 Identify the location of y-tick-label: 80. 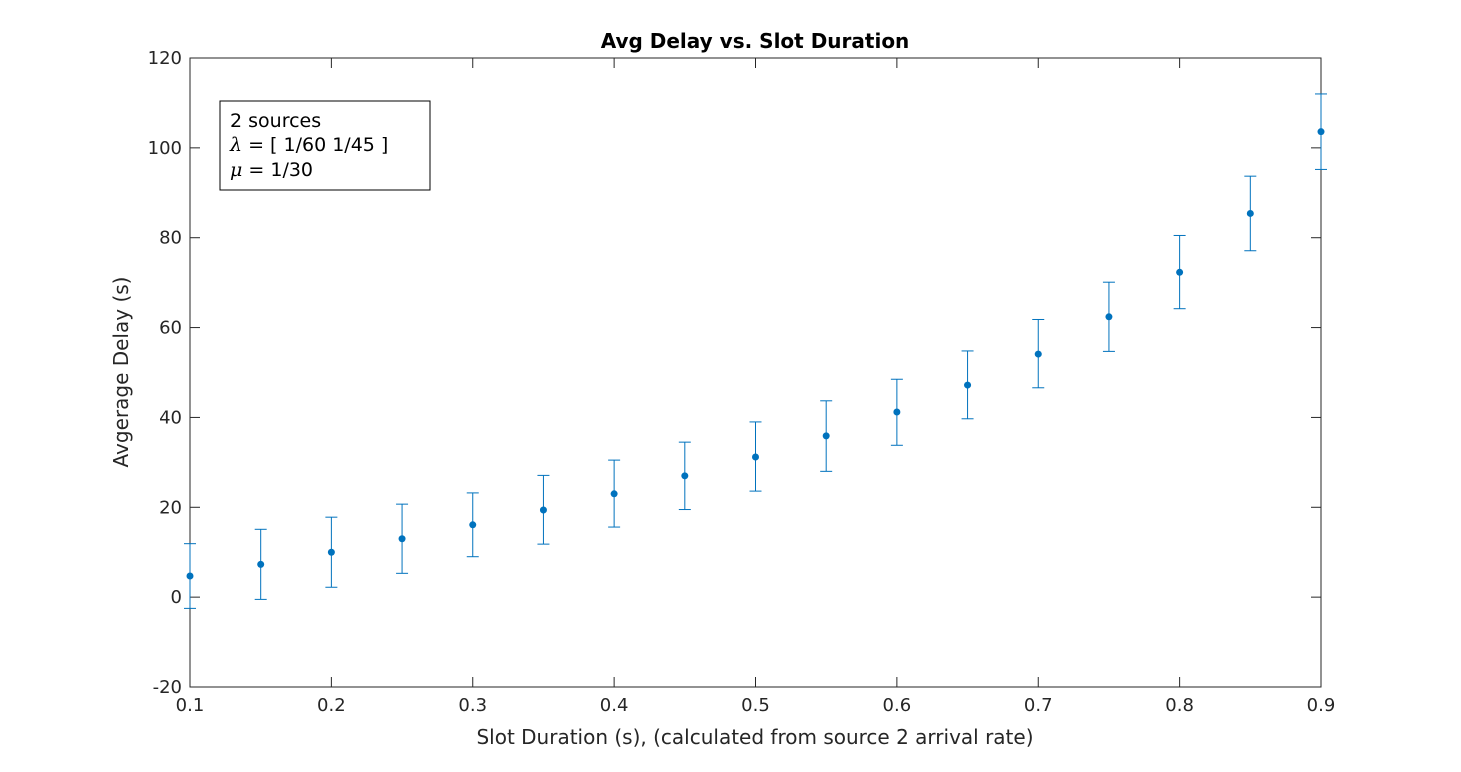
(170, 238).